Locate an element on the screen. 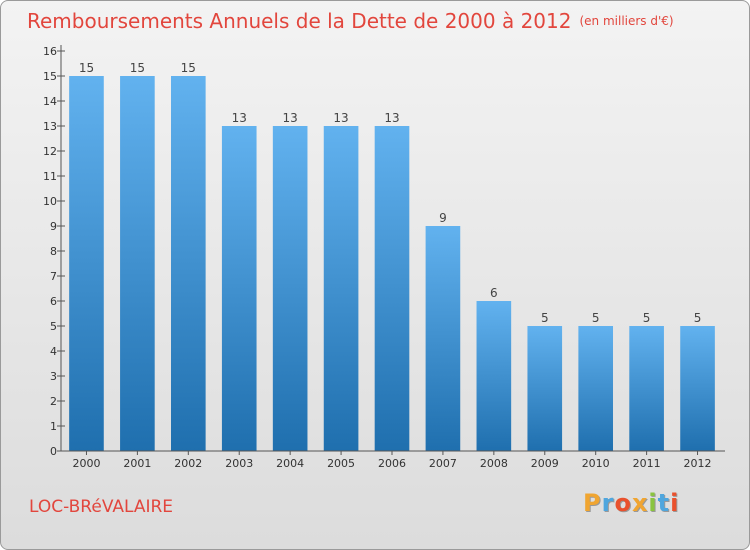 This screenshot has width=750, height=550. x-tick-label-2003: 2003 is located at coordinates (239, 463).